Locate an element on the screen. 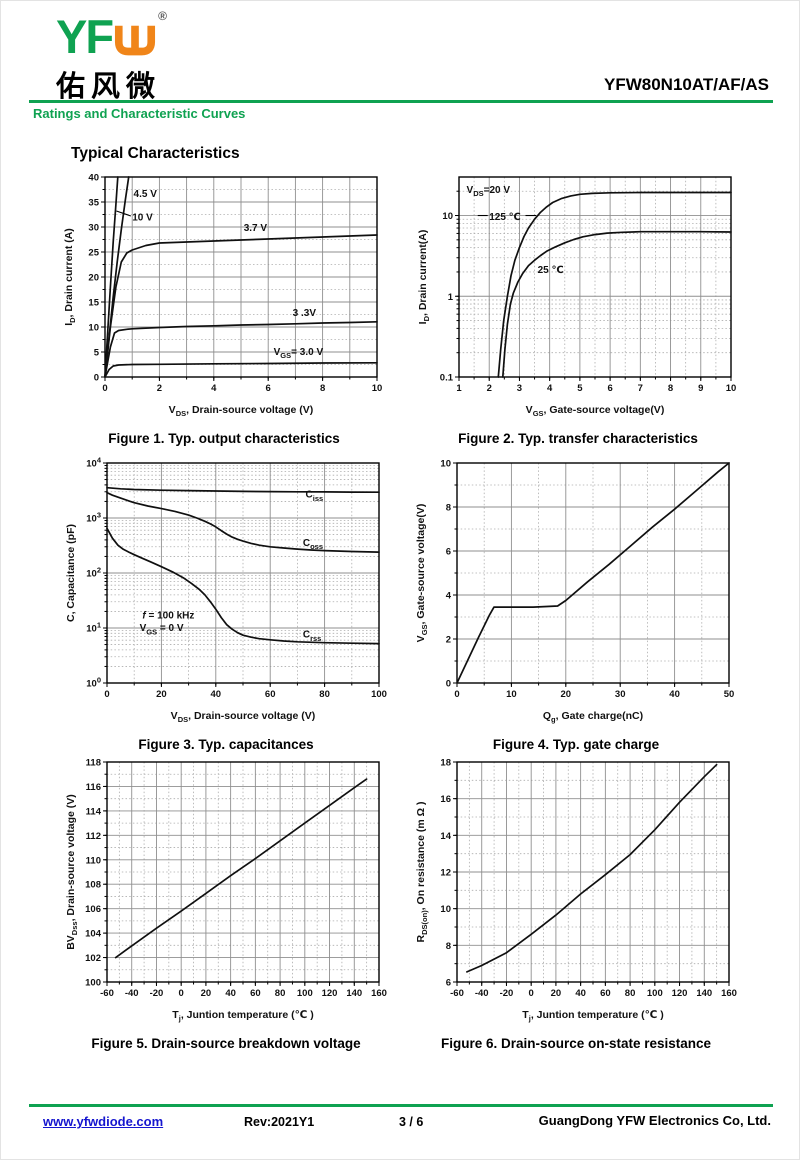  svg-text: Qg, Gate charge(nC) is located at coordinates (593, 717).